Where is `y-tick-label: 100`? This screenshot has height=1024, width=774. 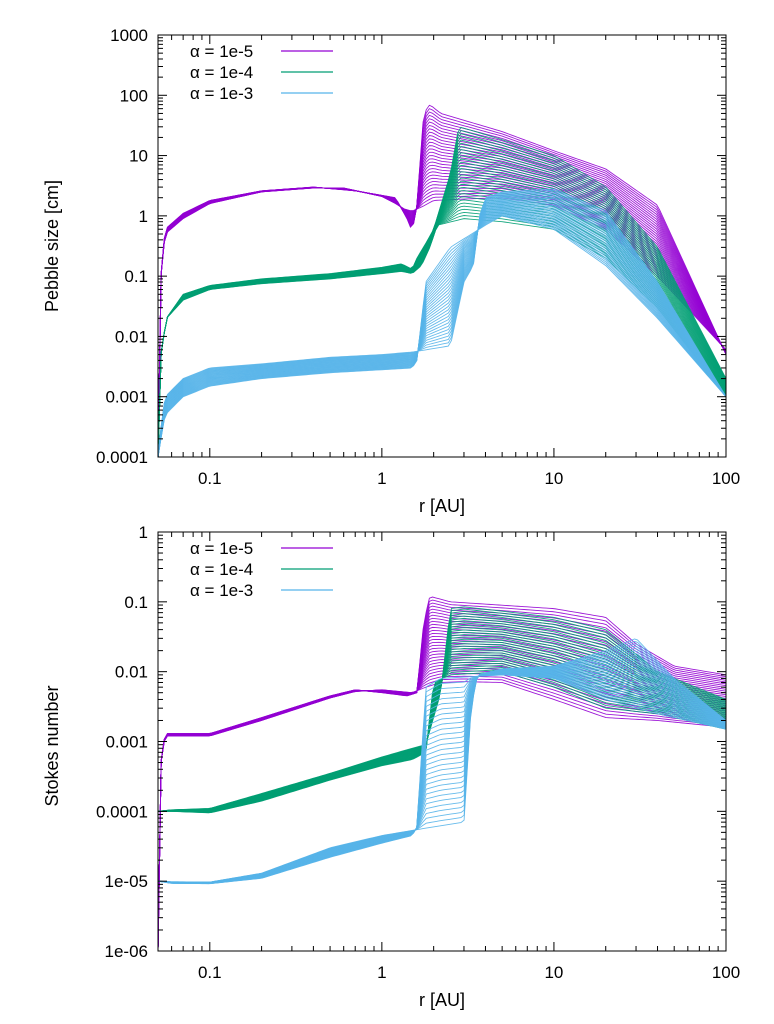
y-tick-label: 100 is located at coordinates (134, 95).